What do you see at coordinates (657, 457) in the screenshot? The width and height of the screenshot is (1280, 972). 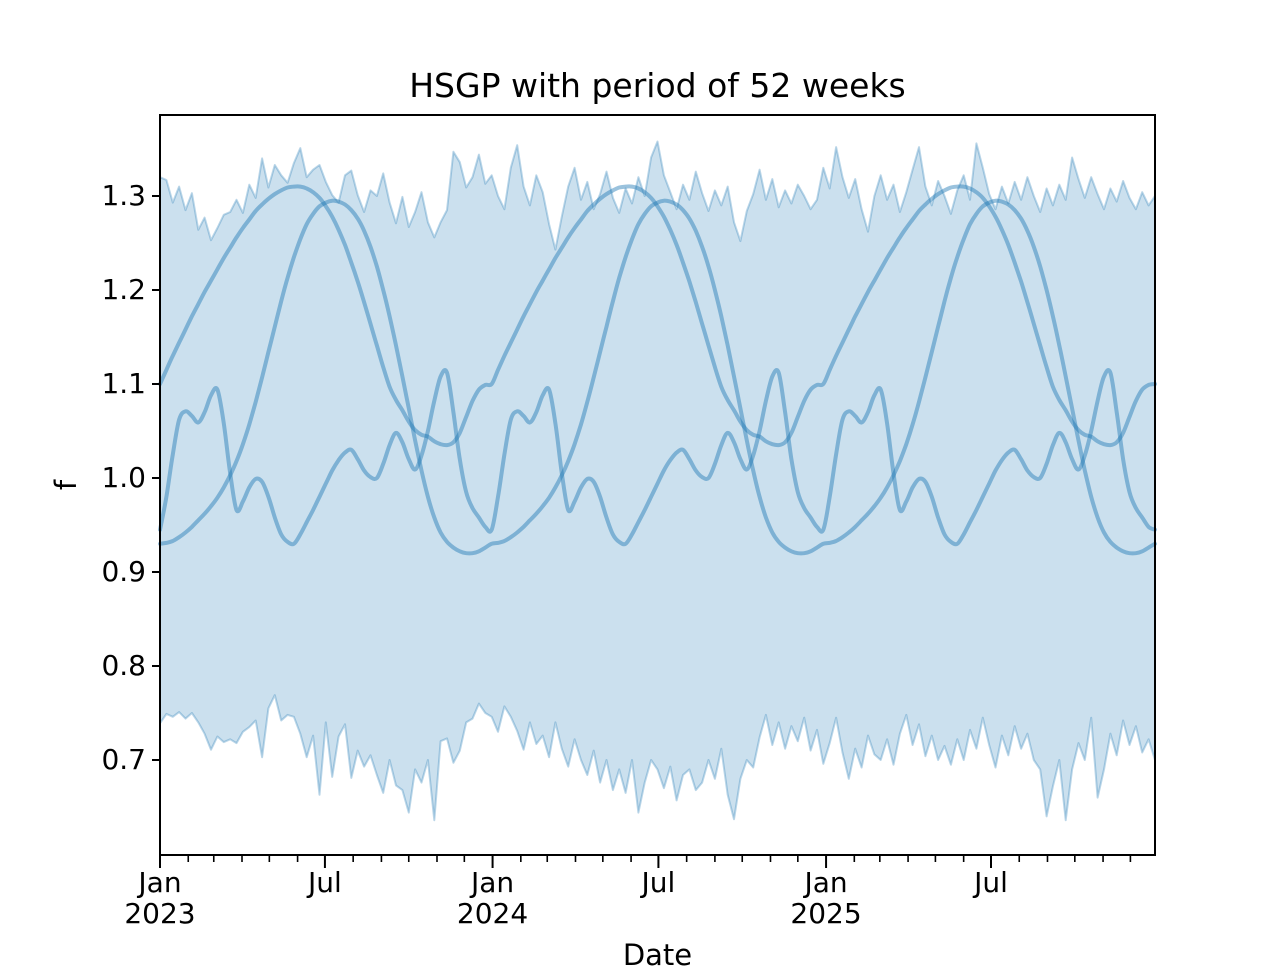 I see `posterior-sample-3-line` at bounding box center [657, 457].